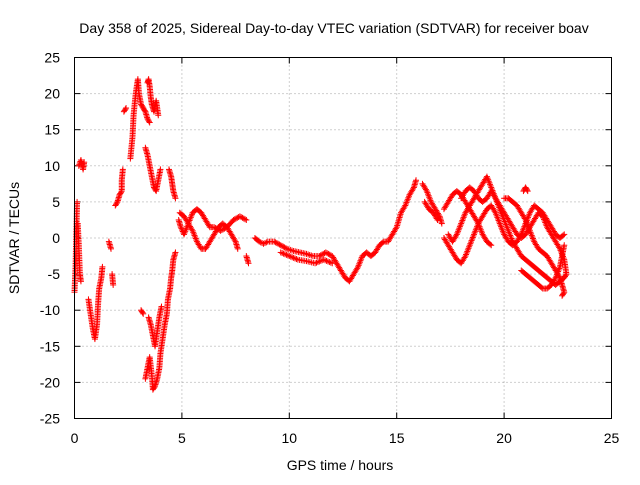 The image size is (640, 485). What do you see at coordinates (52, 166) in the screenshot?
I see `y-tick-label: 10` at bounding box center [52, 166].